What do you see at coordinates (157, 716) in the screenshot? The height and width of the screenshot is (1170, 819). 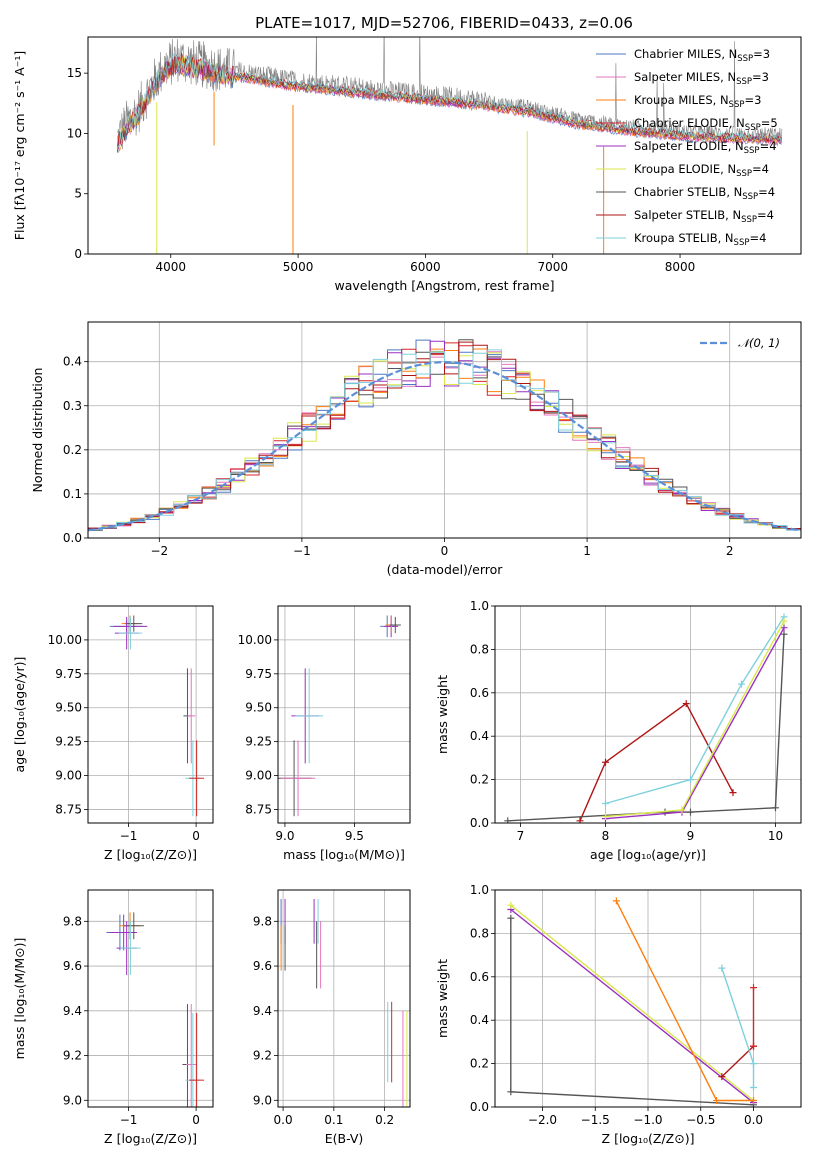 I see `plot-area-age_vs_Z` at bounding box center [157, 716].